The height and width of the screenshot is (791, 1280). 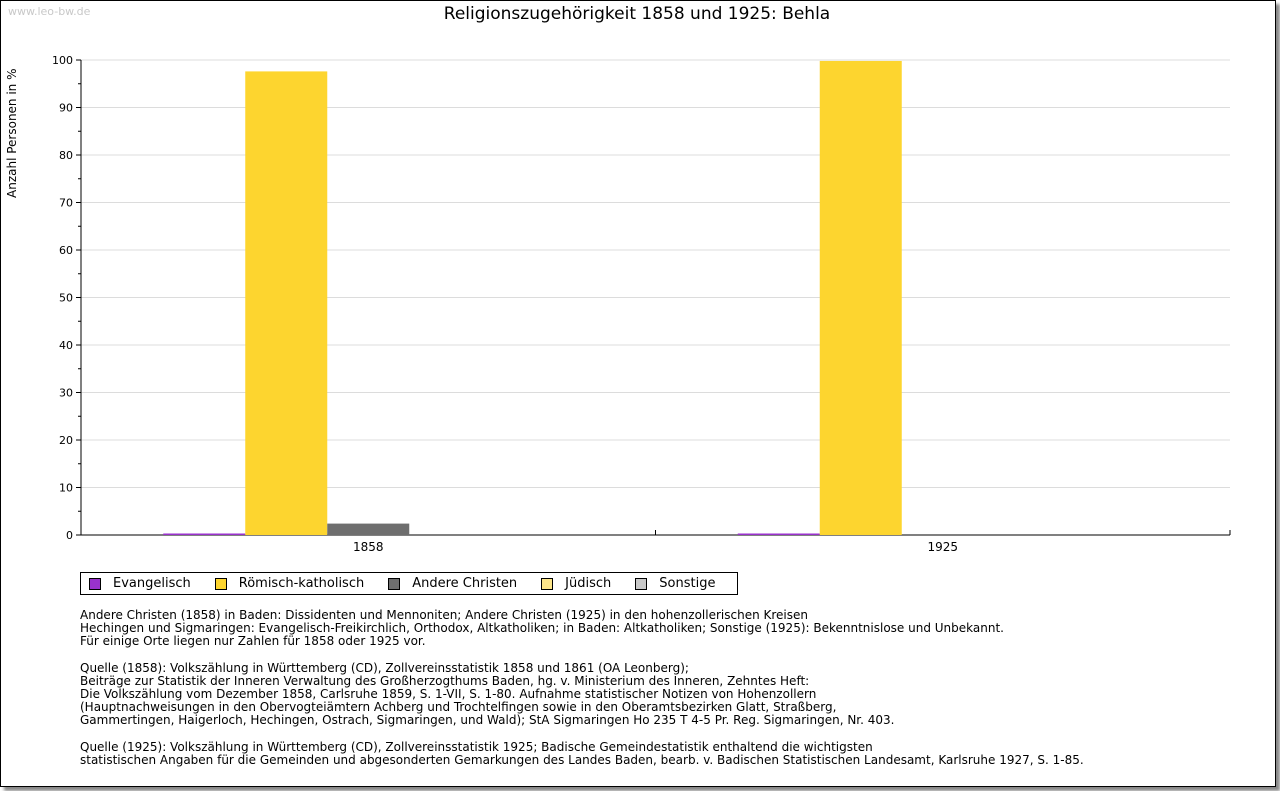 I want to click on y-tick-label: 90, so click(x=66, y=108).